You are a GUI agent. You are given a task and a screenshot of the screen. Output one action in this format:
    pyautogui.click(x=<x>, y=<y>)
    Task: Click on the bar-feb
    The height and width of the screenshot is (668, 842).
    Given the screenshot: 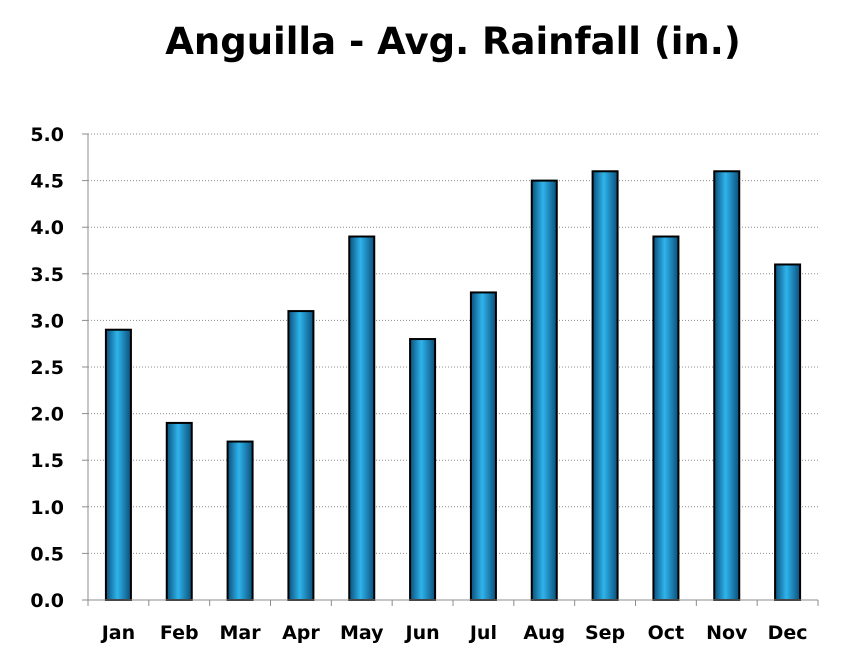 What is the action you would take?
    pyautogui.click(x=179, y=511)
    